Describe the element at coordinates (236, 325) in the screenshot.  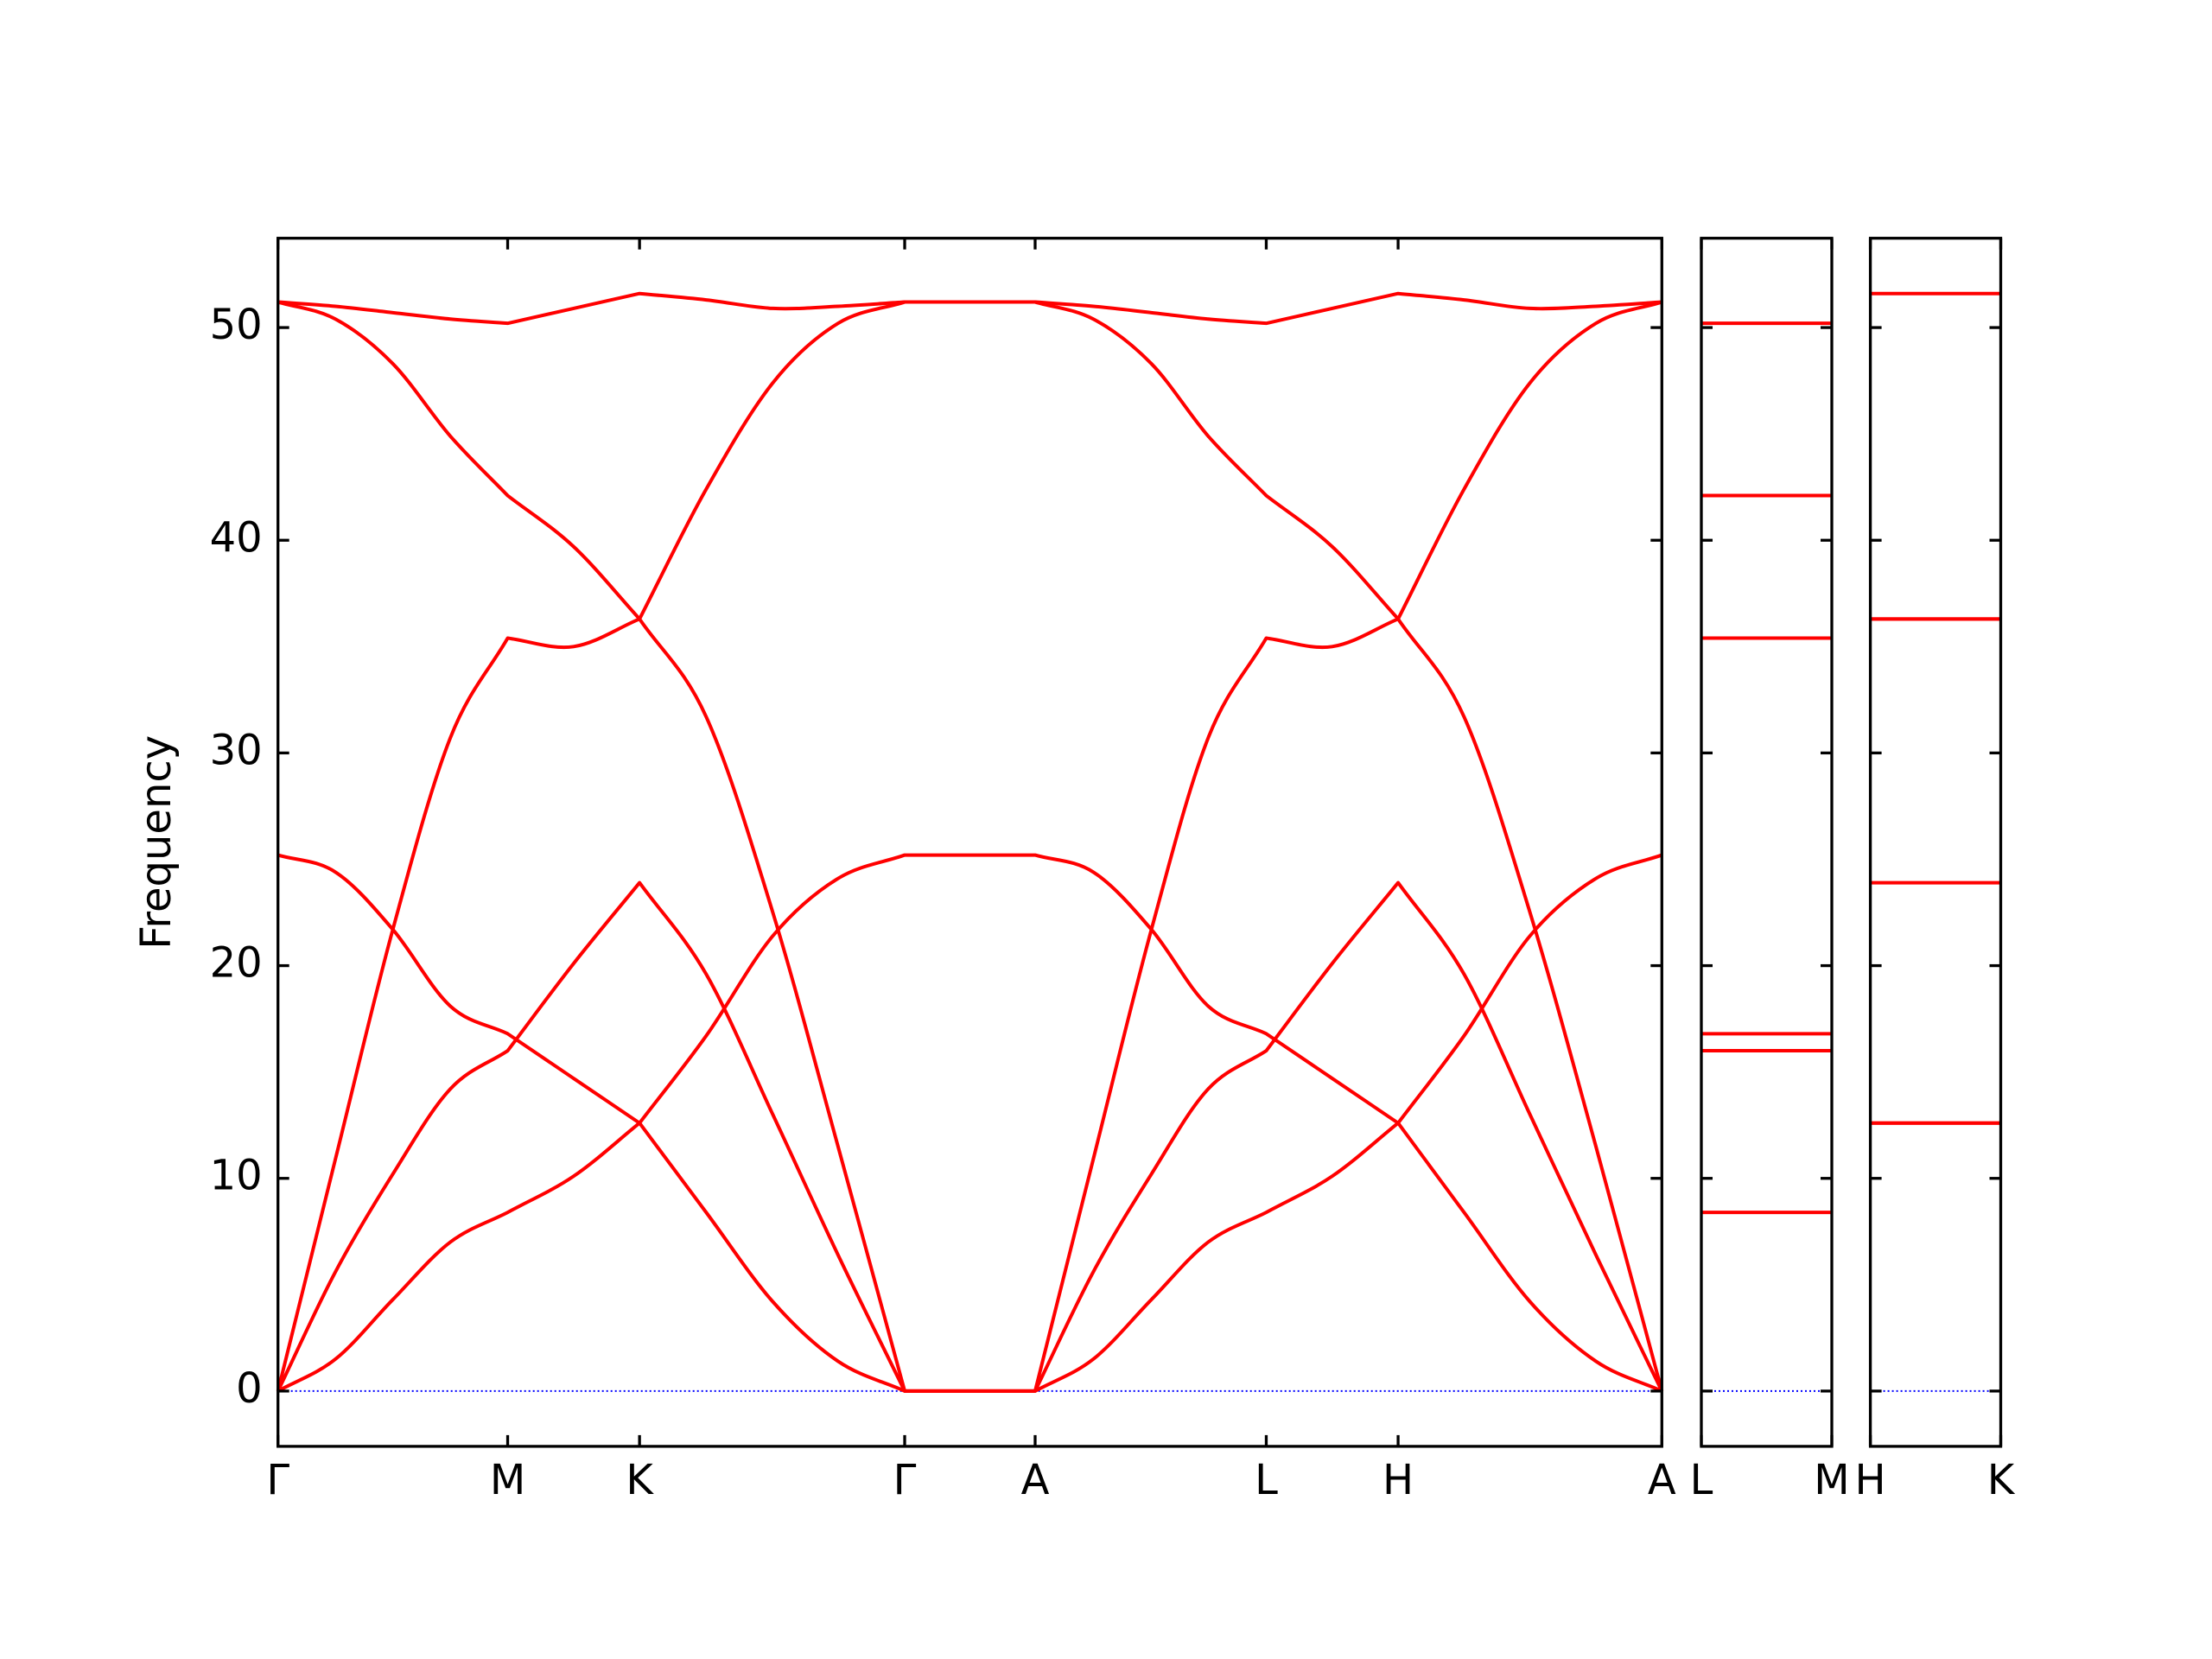
I see `y-tick-label: 50` at that location.